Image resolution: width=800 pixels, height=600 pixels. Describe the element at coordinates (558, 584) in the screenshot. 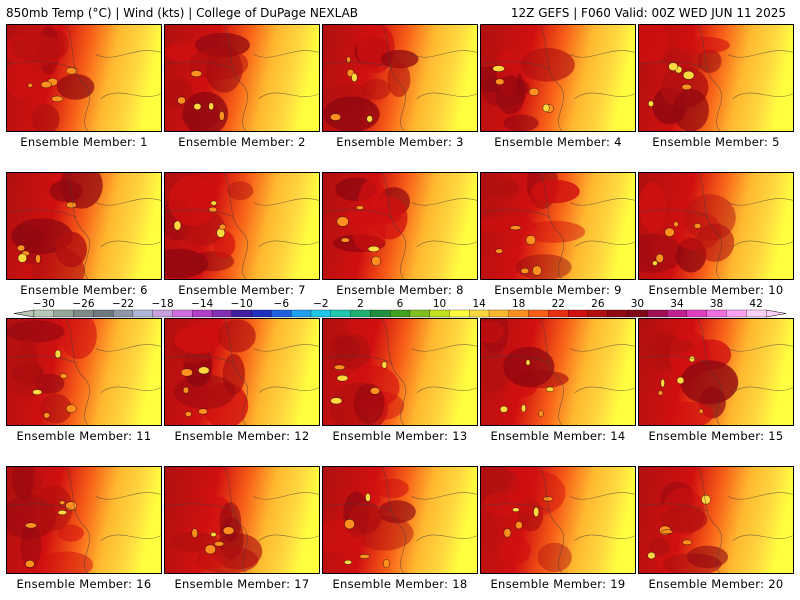

I see `panel-label: Ensemble Member: 19` at that location.